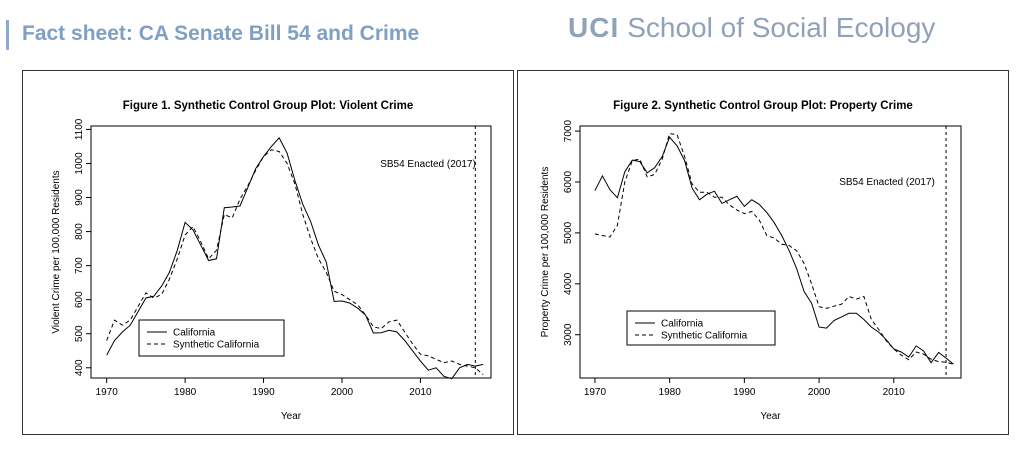 The width and height of the screenshot is (1024, 457). Describe the element at coordinates (7, 35) in the screenshot. I see `header-accent-bar` at that location.